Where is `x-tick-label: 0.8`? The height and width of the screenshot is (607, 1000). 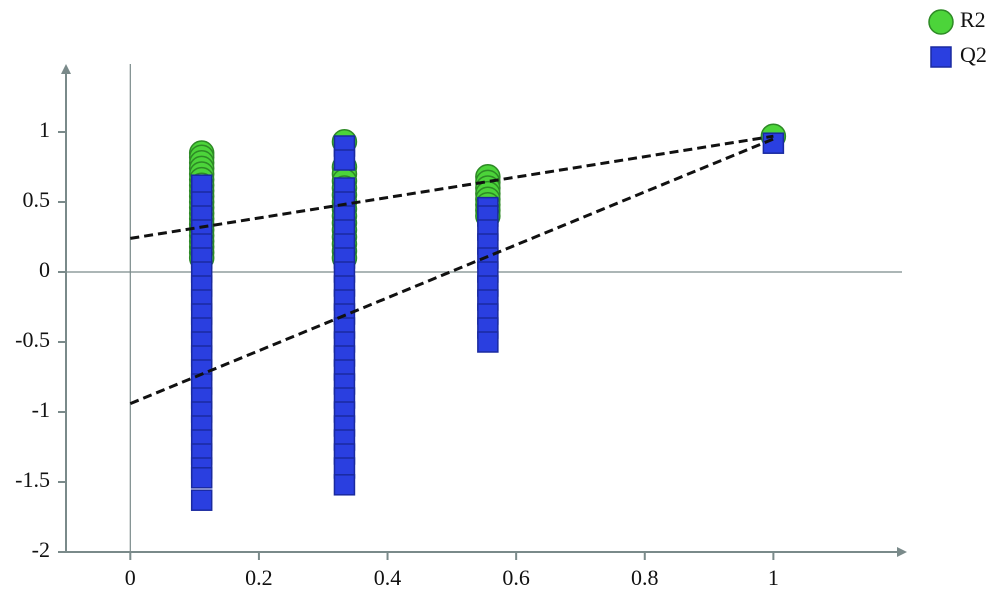
x-tick-label: 0.8 is located at coordinates (645, 577).